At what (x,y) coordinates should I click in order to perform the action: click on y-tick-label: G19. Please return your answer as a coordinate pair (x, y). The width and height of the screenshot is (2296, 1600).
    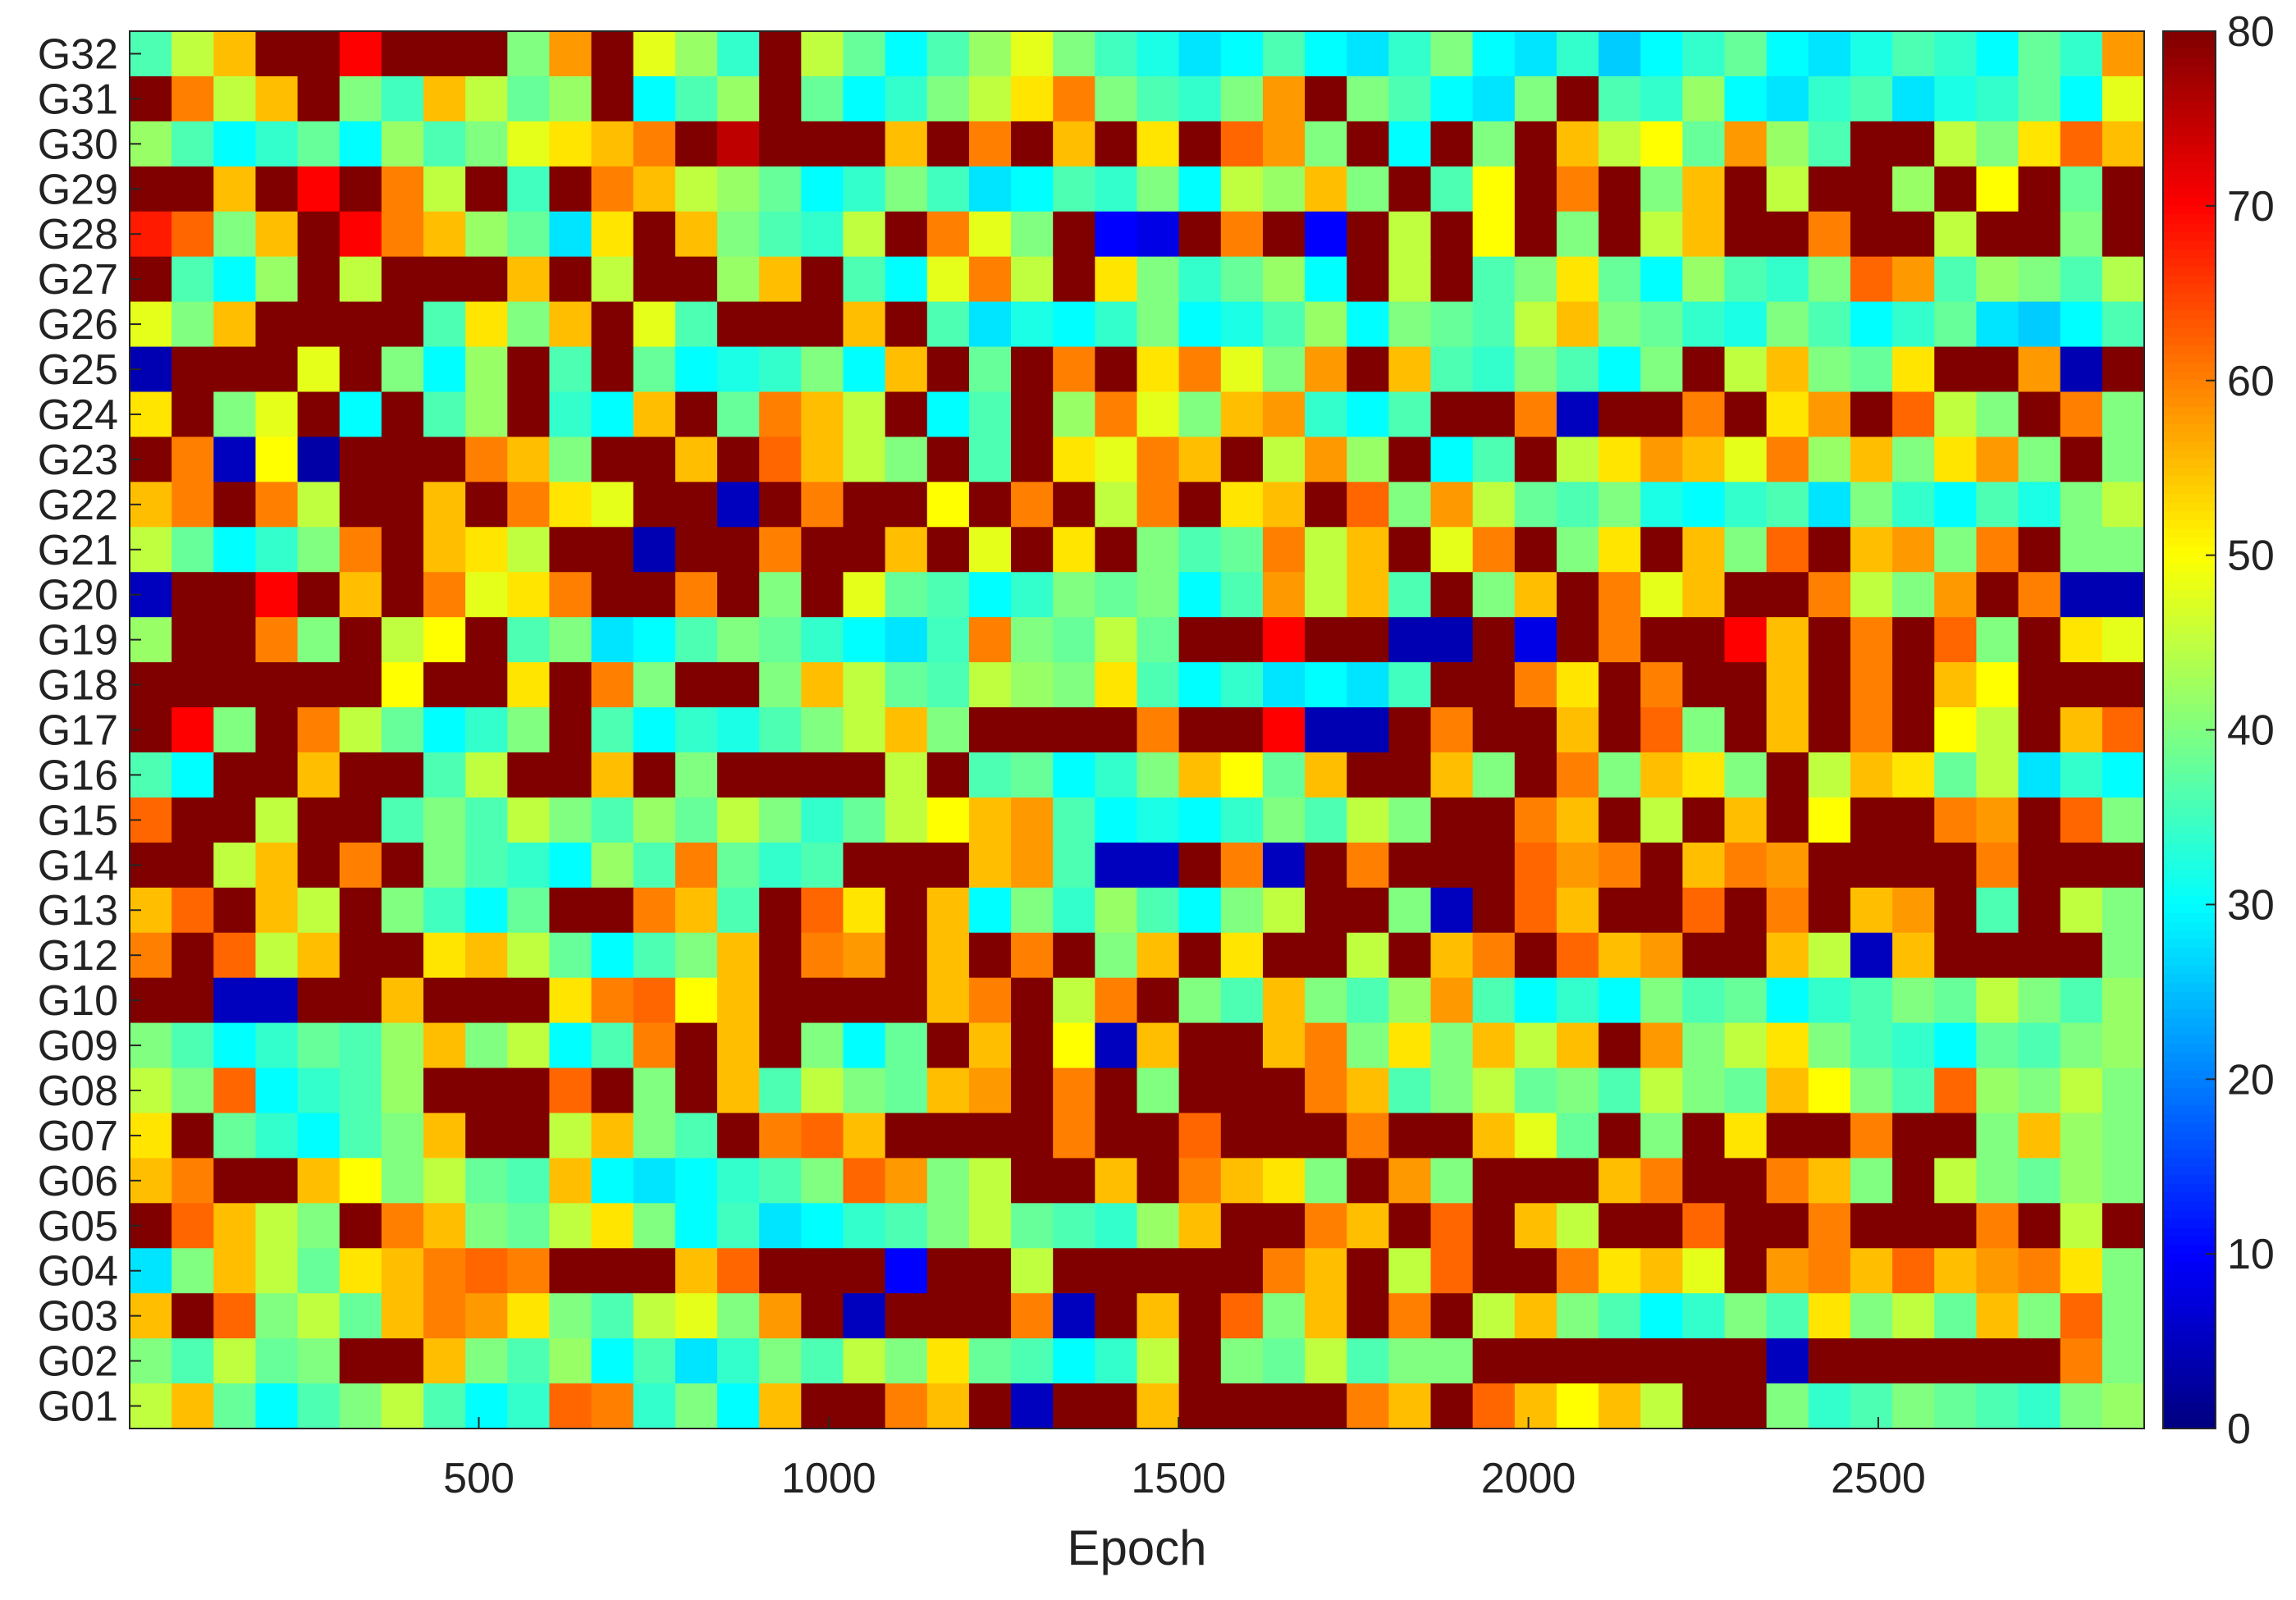
    Looking at the image, I should click on (78, 641).